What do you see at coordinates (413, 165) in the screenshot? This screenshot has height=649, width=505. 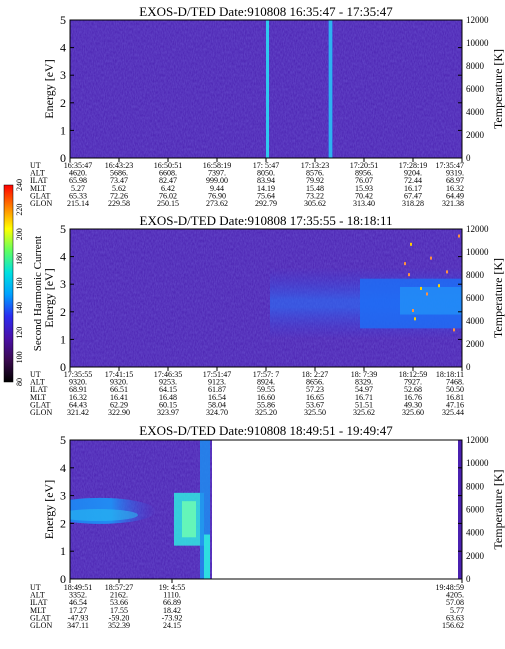 I see `table-cell: 17:28:19` at bounding box center [413, 165].